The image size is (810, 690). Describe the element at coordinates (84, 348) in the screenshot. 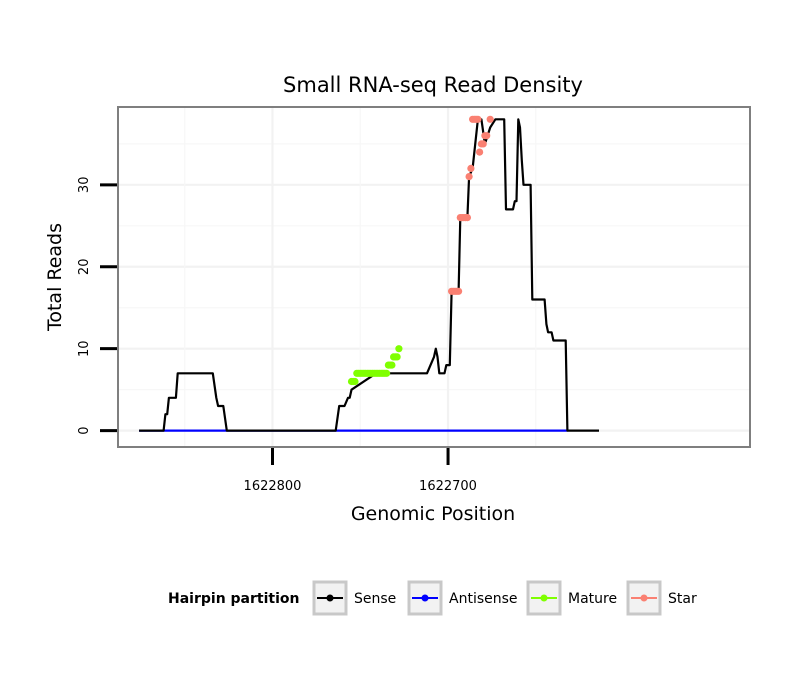

I see `y-tick-label-1: 10` at that location.